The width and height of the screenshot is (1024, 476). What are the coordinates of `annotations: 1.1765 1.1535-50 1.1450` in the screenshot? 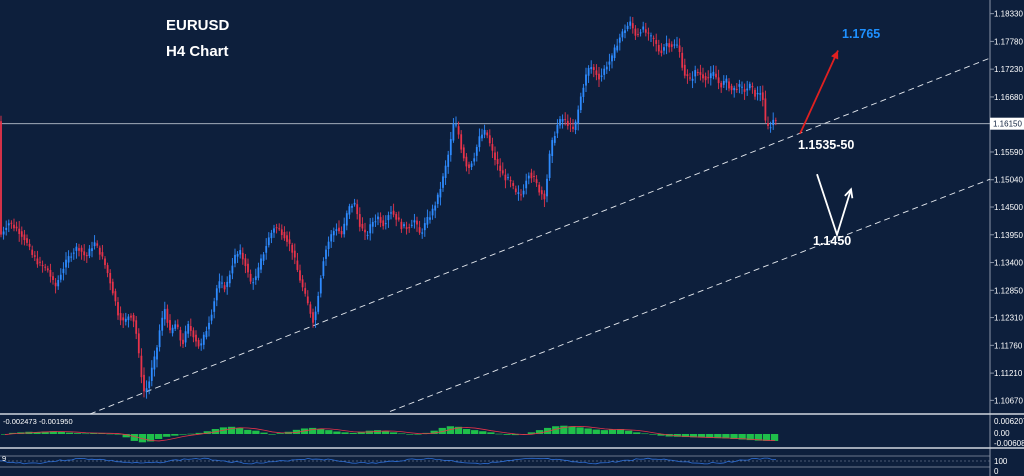 It's located at (839, 137).